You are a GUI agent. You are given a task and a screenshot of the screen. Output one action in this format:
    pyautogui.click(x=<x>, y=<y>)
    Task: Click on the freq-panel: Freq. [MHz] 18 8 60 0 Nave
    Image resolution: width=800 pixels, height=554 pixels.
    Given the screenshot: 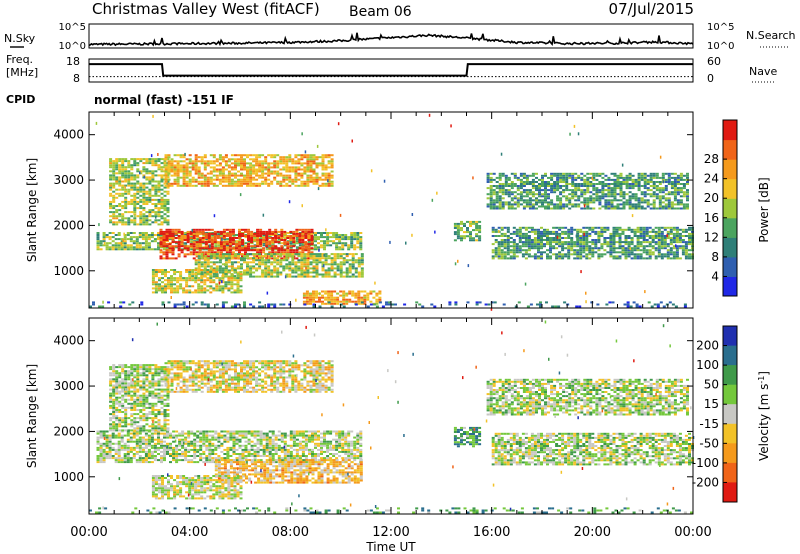 What is the action you would take?
    pyautogui.click(x=391, y=69)
    